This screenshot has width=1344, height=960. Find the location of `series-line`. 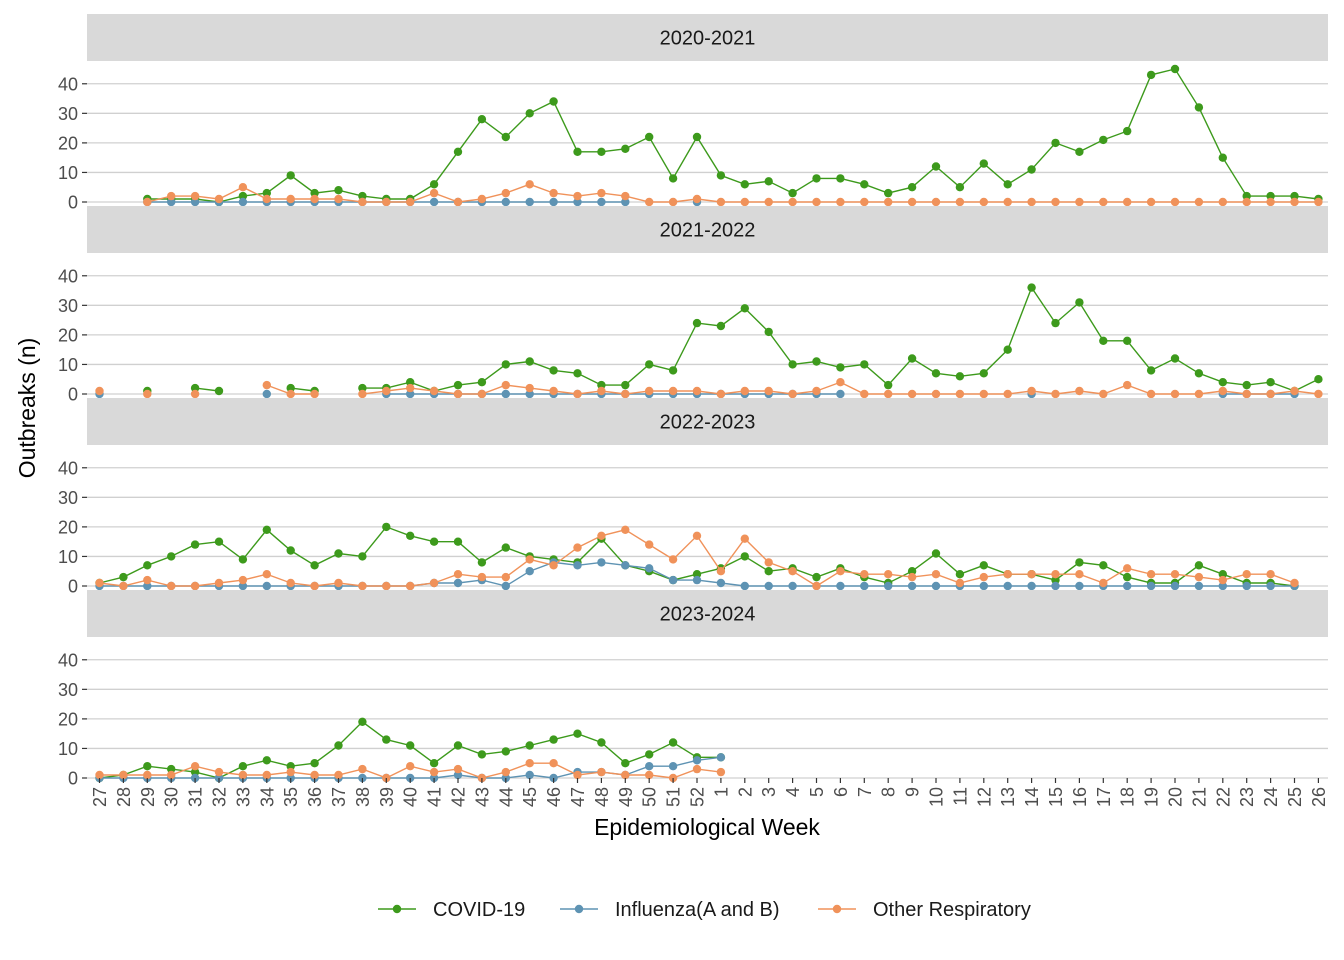

series-line is located at coordinates (840, 339).